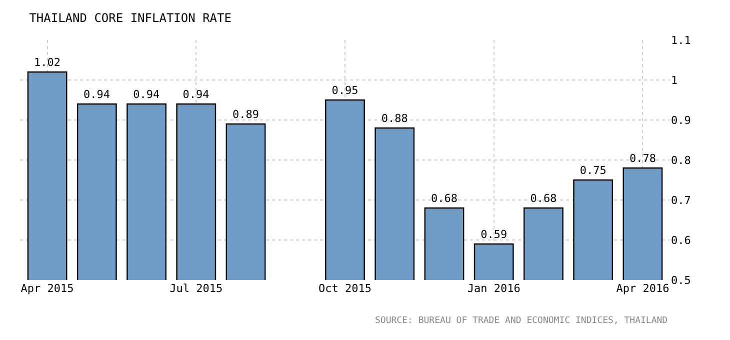 The image size is (730, 340). Describe the element at coordinates (681, 160) in the screenshot. I see `y-tick-label: 0.8` at that location.